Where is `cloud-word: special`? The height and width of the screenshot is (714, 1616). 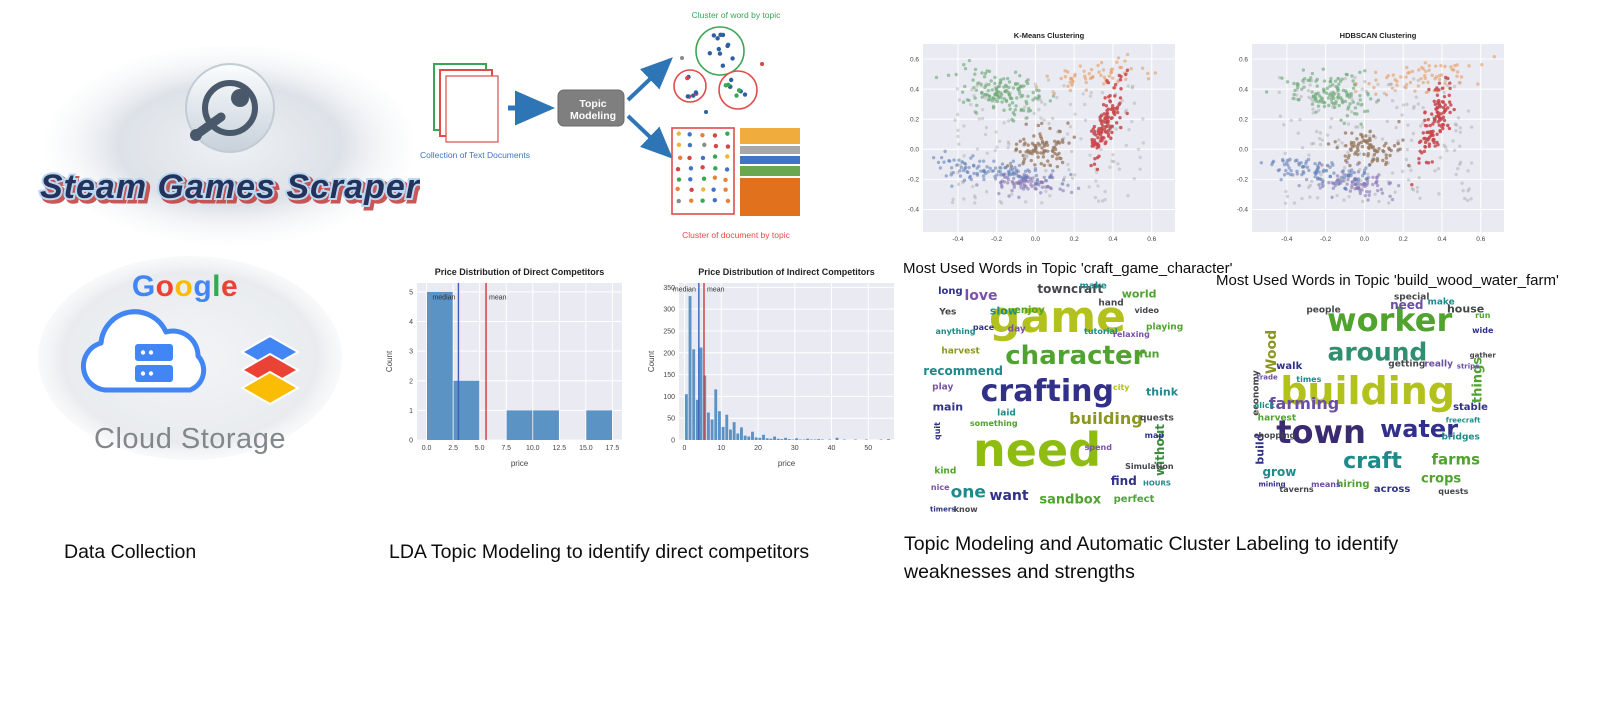 cloud-word: special is located at coordinates (1411, 297).